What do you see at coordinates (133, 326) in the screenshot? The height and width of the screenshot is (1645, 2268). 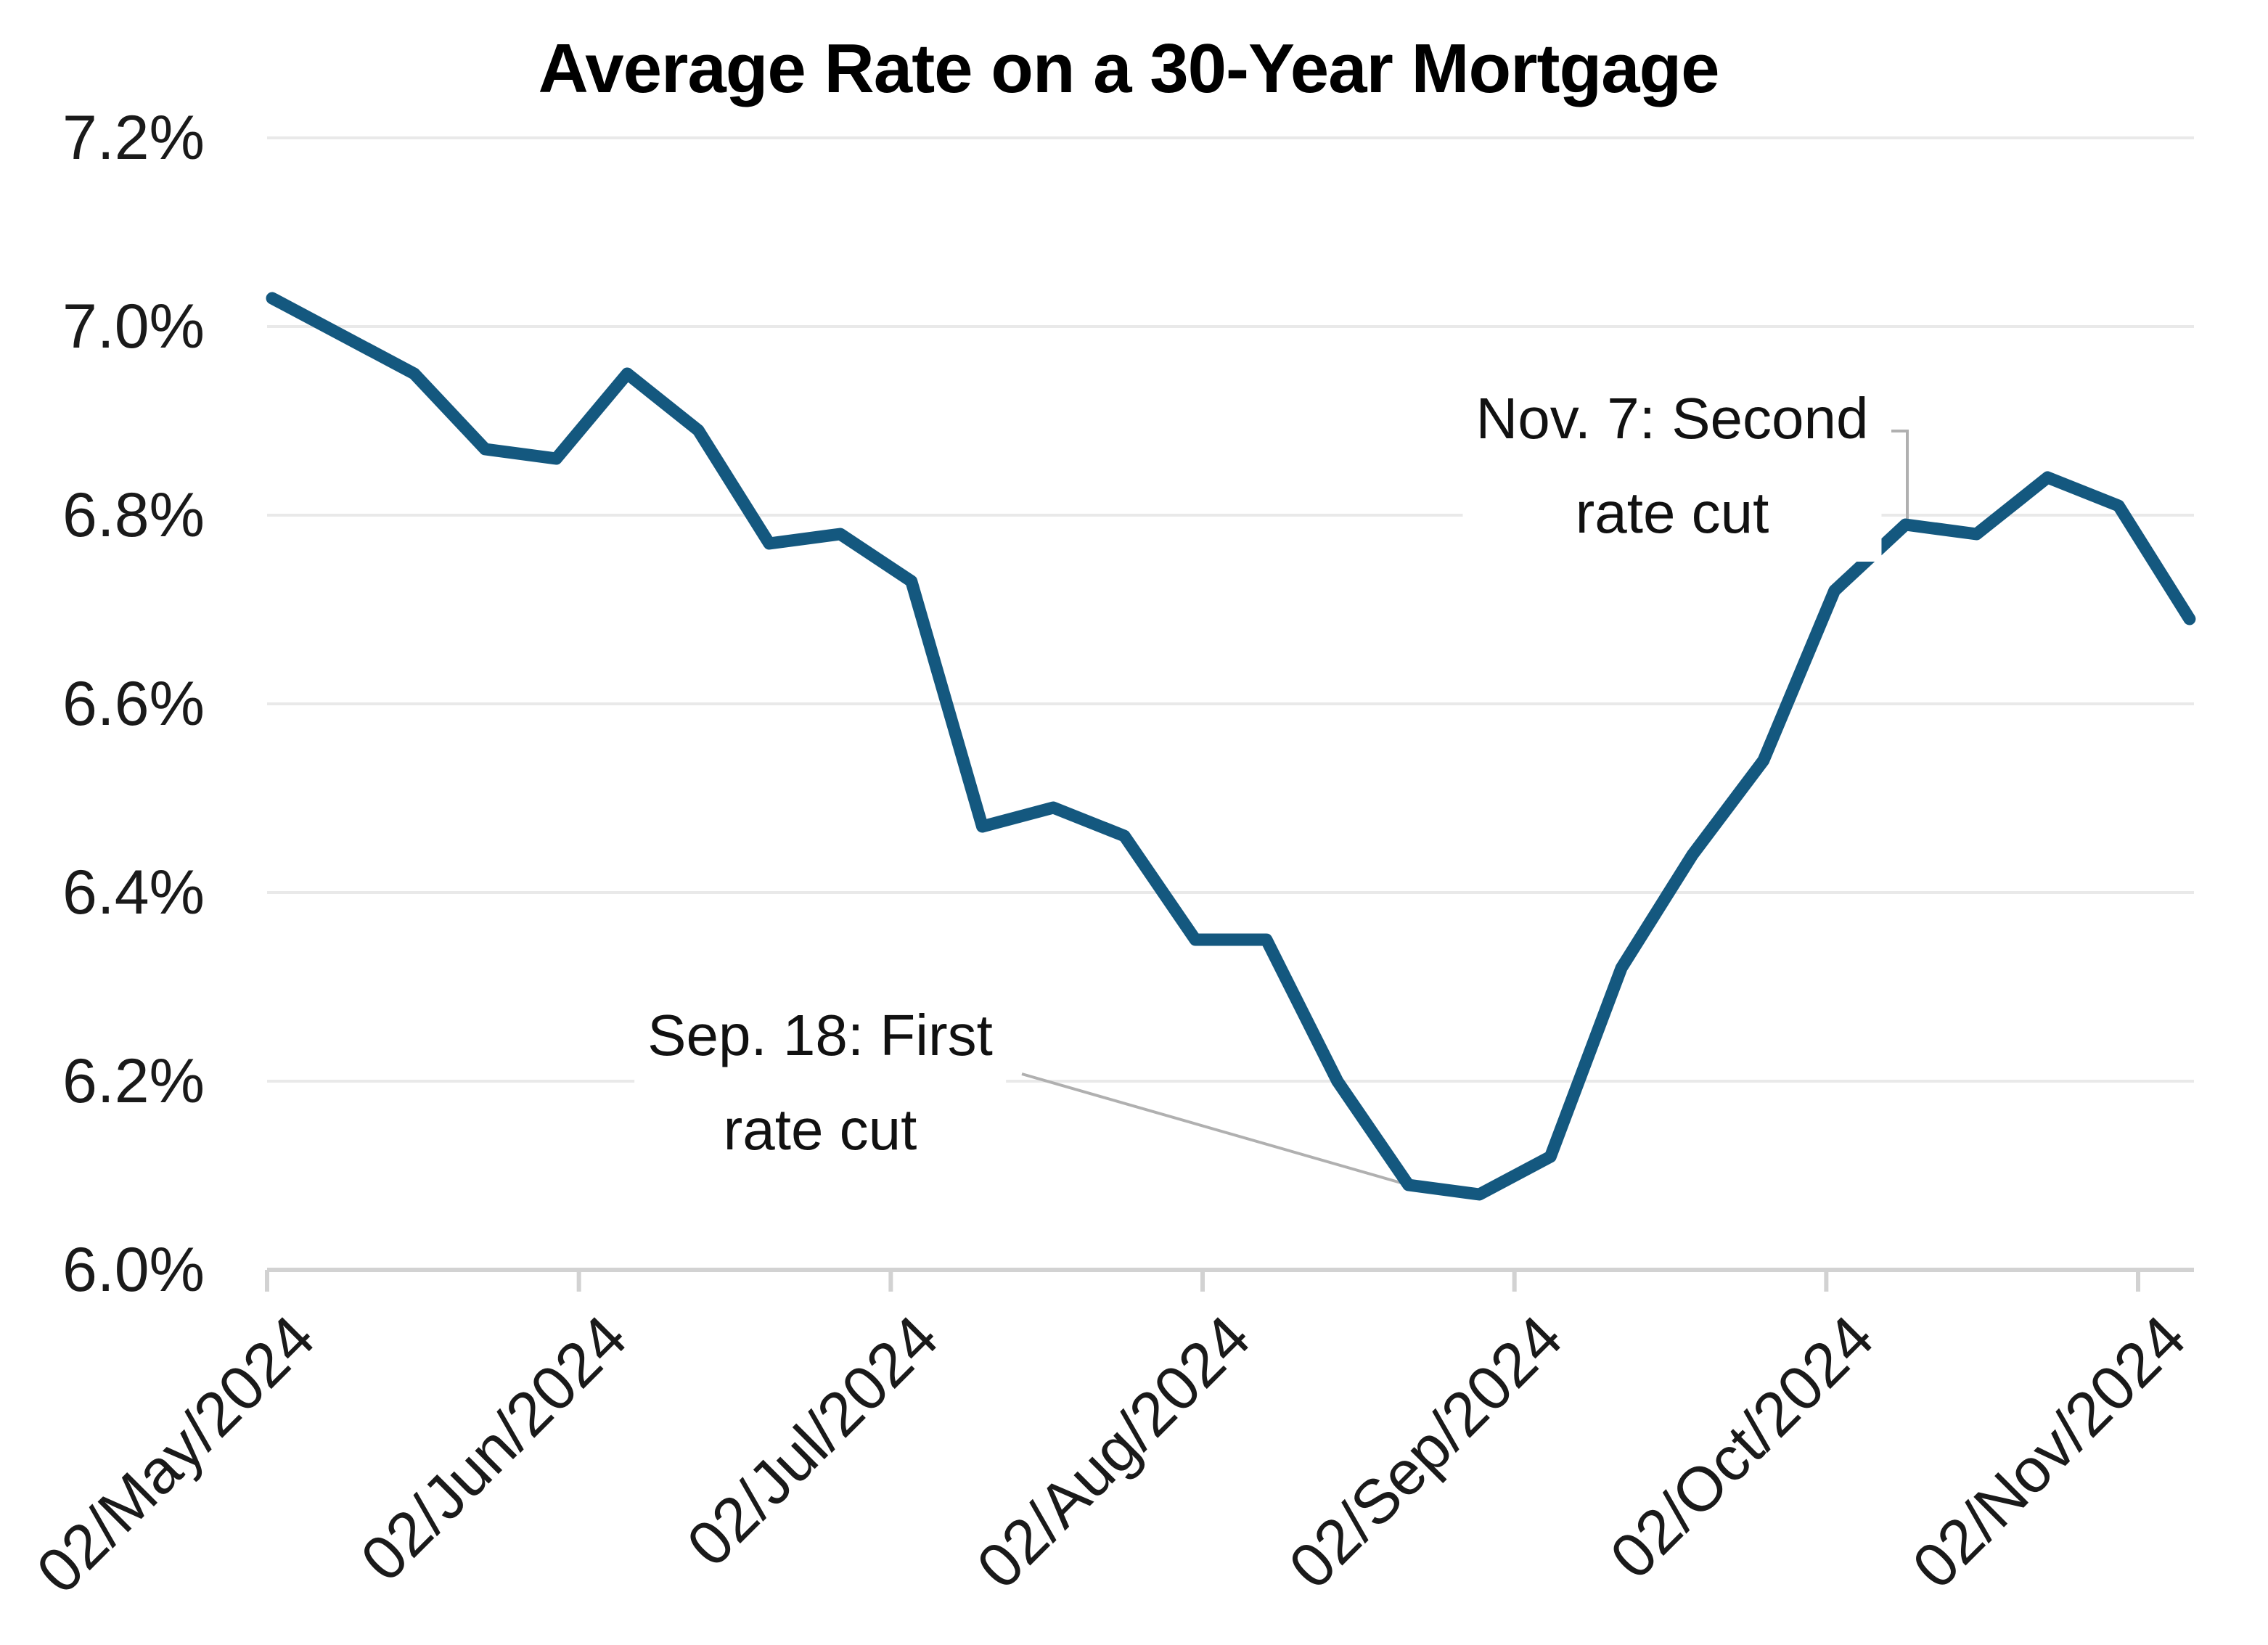 I see `y-axis-label: 7.0%` at bounding box center [133, 326].